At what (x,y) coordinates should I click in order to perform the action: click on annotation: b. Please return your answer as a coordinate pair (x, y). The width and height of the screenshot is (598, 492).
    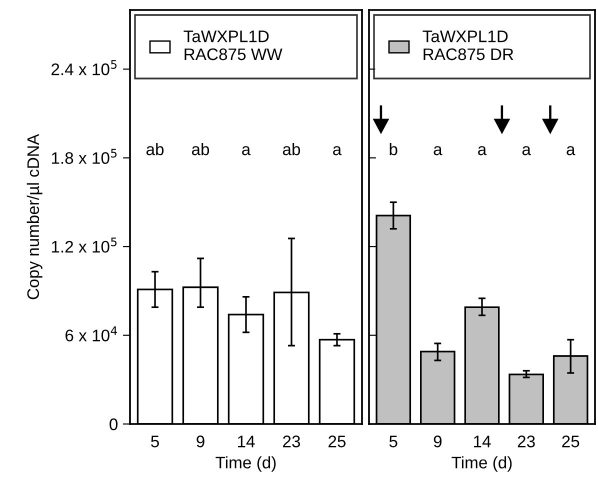
    Looking at the image, I should click on (394, 149).